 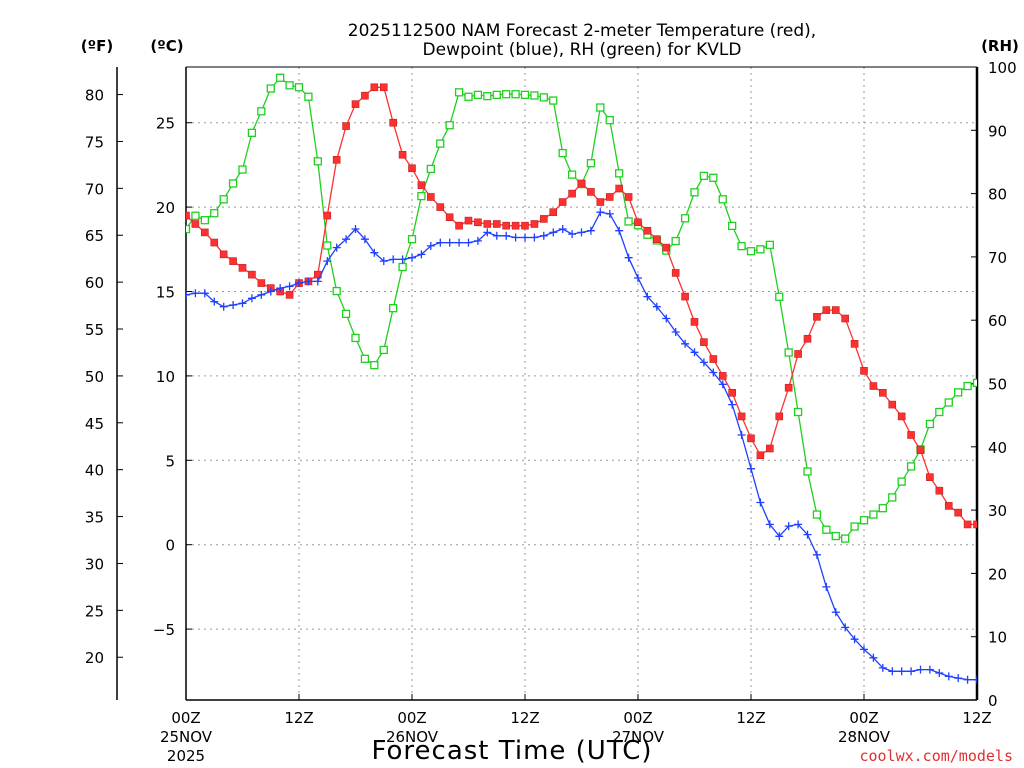 I want to click on x-tick-date-label: 25NOV, so click(x=186, y=737).